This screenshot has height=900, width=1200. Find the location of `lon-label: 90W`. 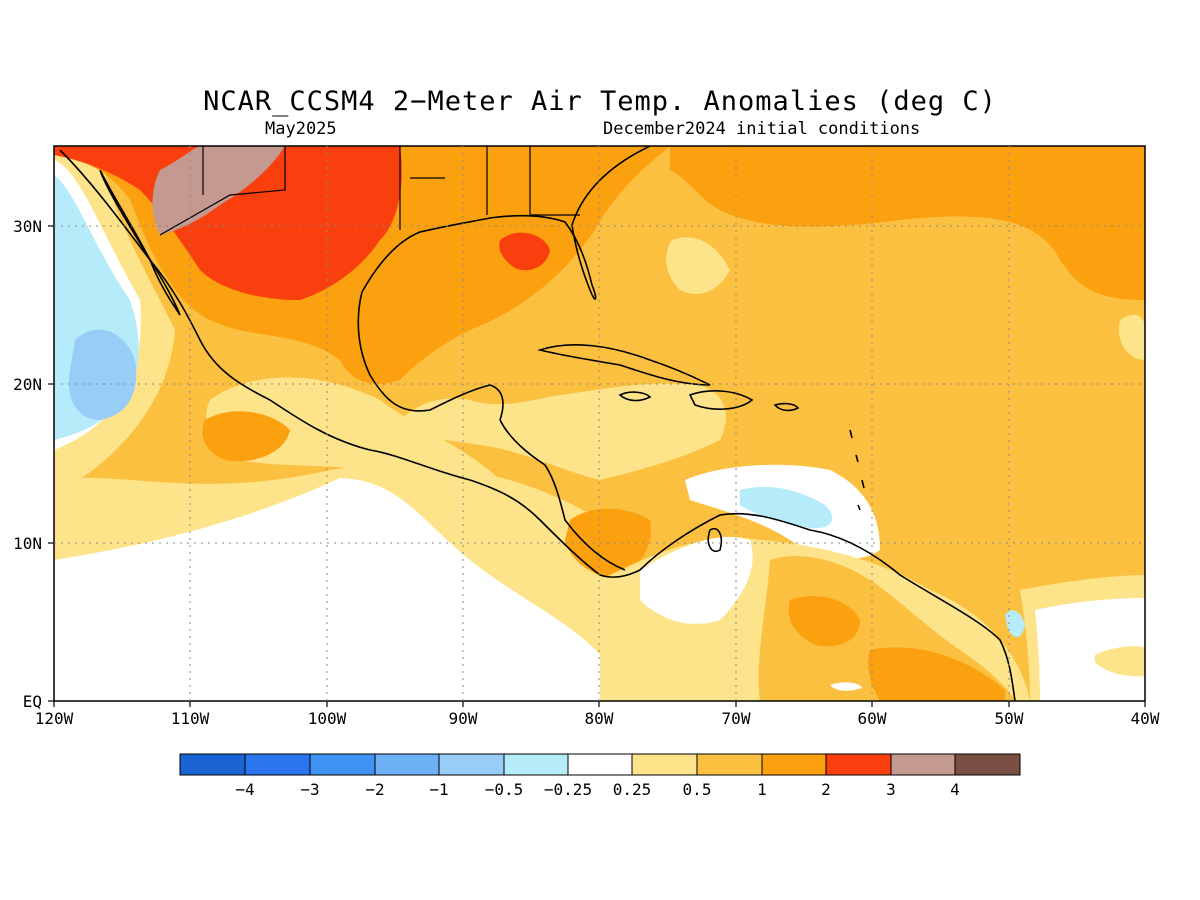

lon-label: 90W is located at coordinates (463, 718).